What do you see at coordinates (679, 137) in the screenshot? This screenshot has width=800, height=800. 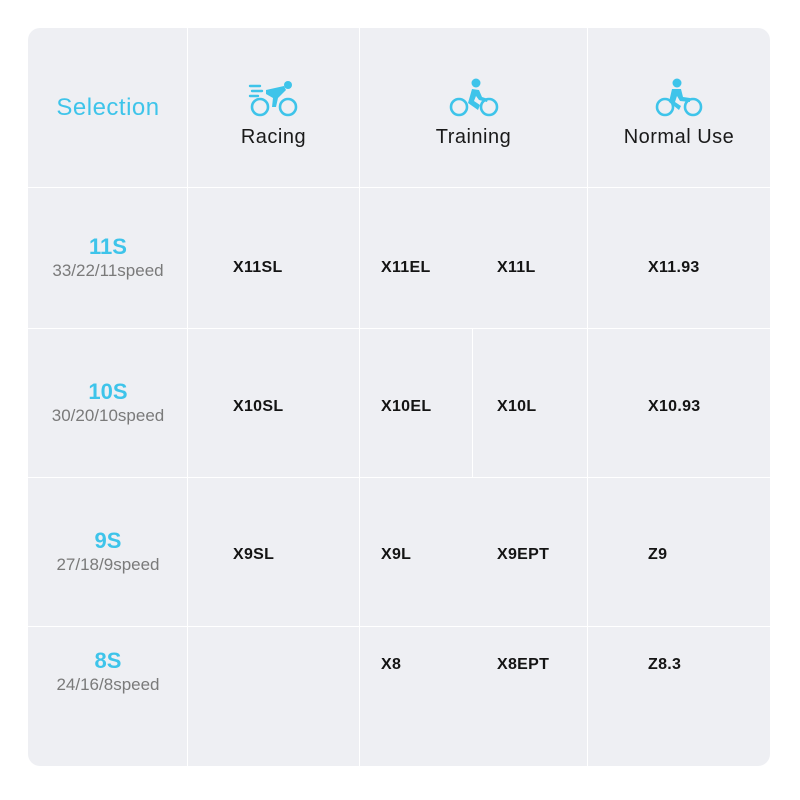 I see `column-label-normal-use: Normal Use` at bounding box center [679, 137].